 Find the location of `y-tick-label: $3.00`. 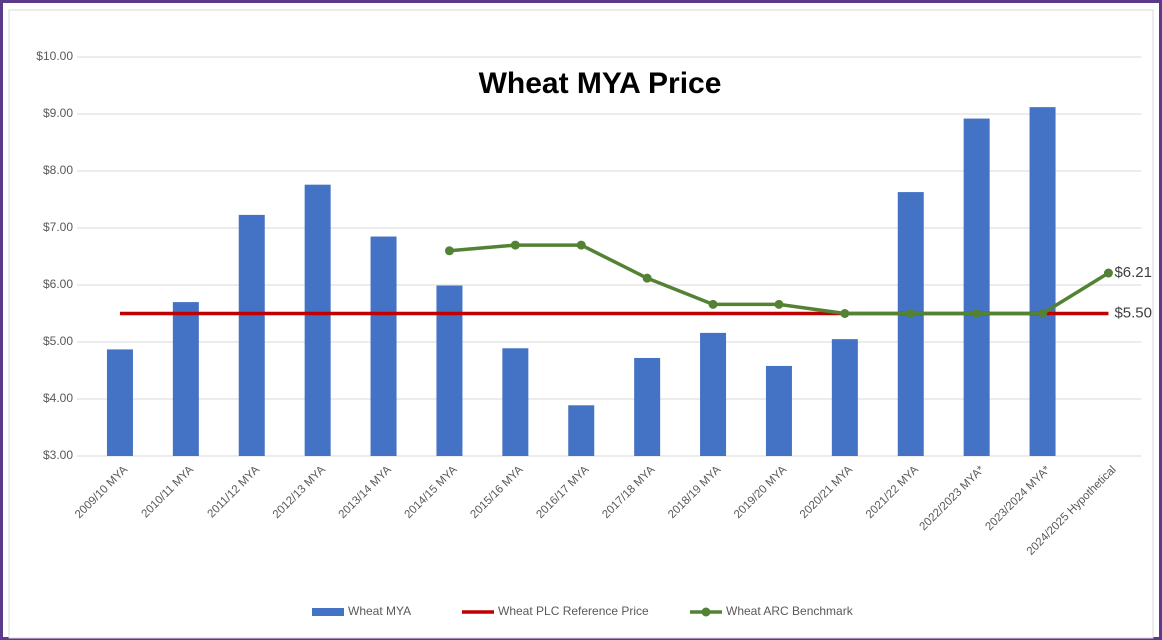

y-tick-label: $3.00 is located at coordinates (58, 455).